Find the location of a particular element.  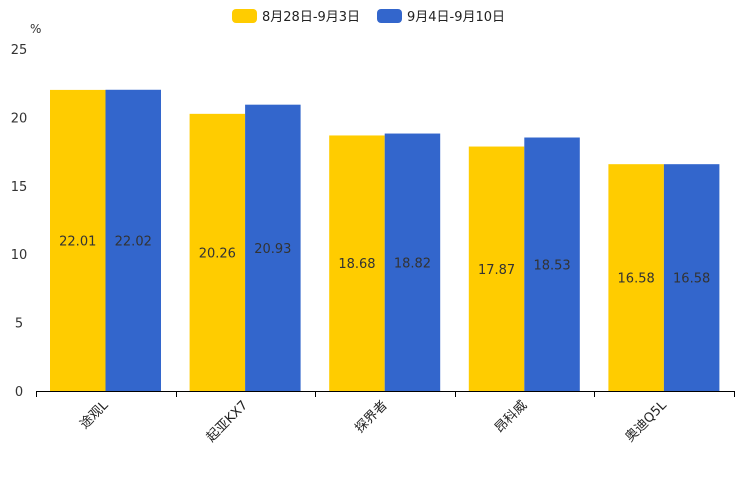

x-tick-label: 昂科威 is located at coordinates (511, 417).